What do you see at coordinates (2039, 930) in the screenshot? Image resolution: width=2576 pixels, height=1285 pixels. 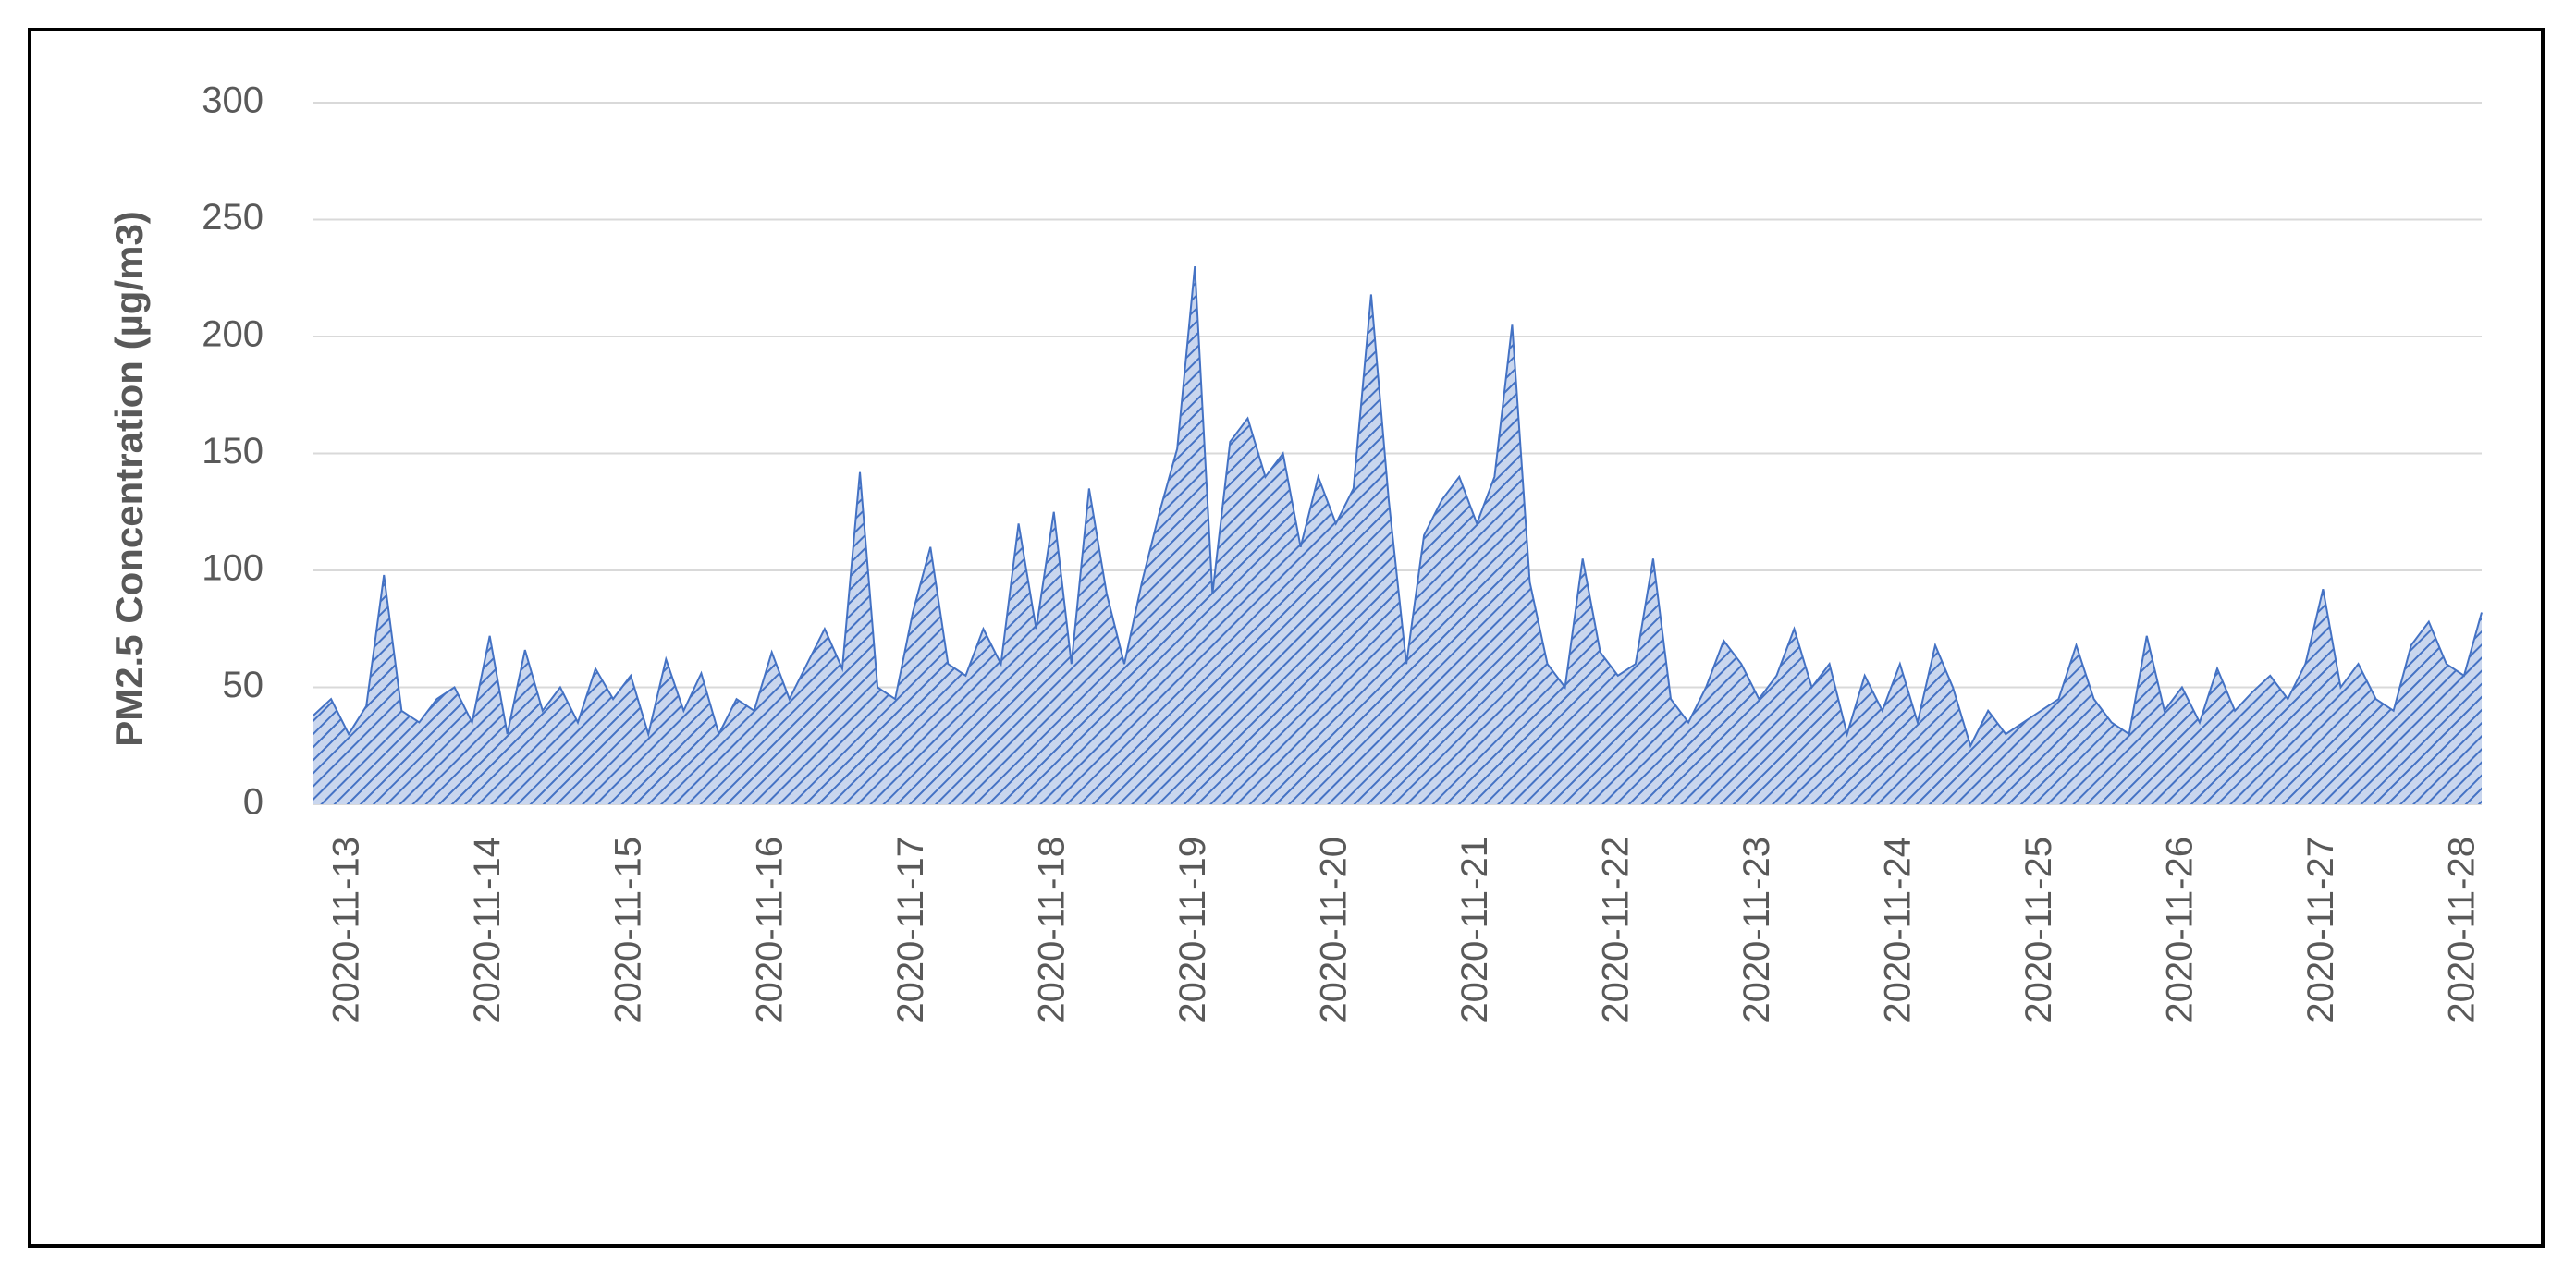 I see `x-tick-label: 2020-11-25` at bounding box center [2039, 930].